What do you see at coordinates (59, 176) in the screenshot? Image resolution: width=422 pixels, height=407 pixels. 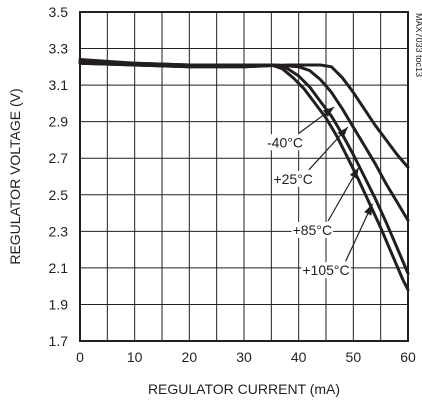 I see `y-axis-ticks: 1.7 1.9 2.1 2.3 2.5 2.7 2.9 3.1 3.3 3.5` at bounding box center [59, 176].